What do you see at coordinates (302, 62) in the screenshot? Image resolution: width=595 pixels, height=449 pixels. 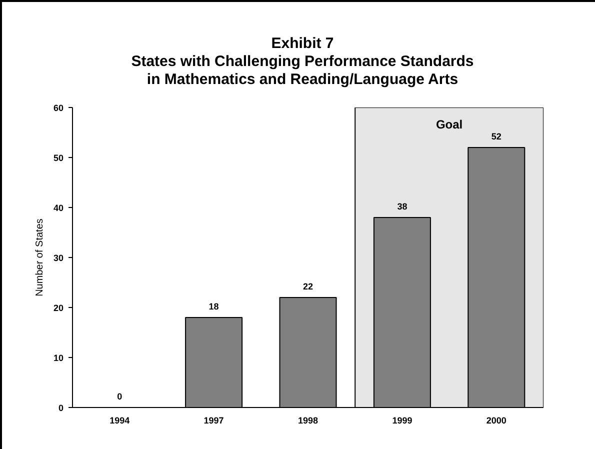 I see `chart-title: Exhibit 7 States with Challenging Performance Standards in Mathematics and Reading/Language Arts` at bounding box center [302, 62].